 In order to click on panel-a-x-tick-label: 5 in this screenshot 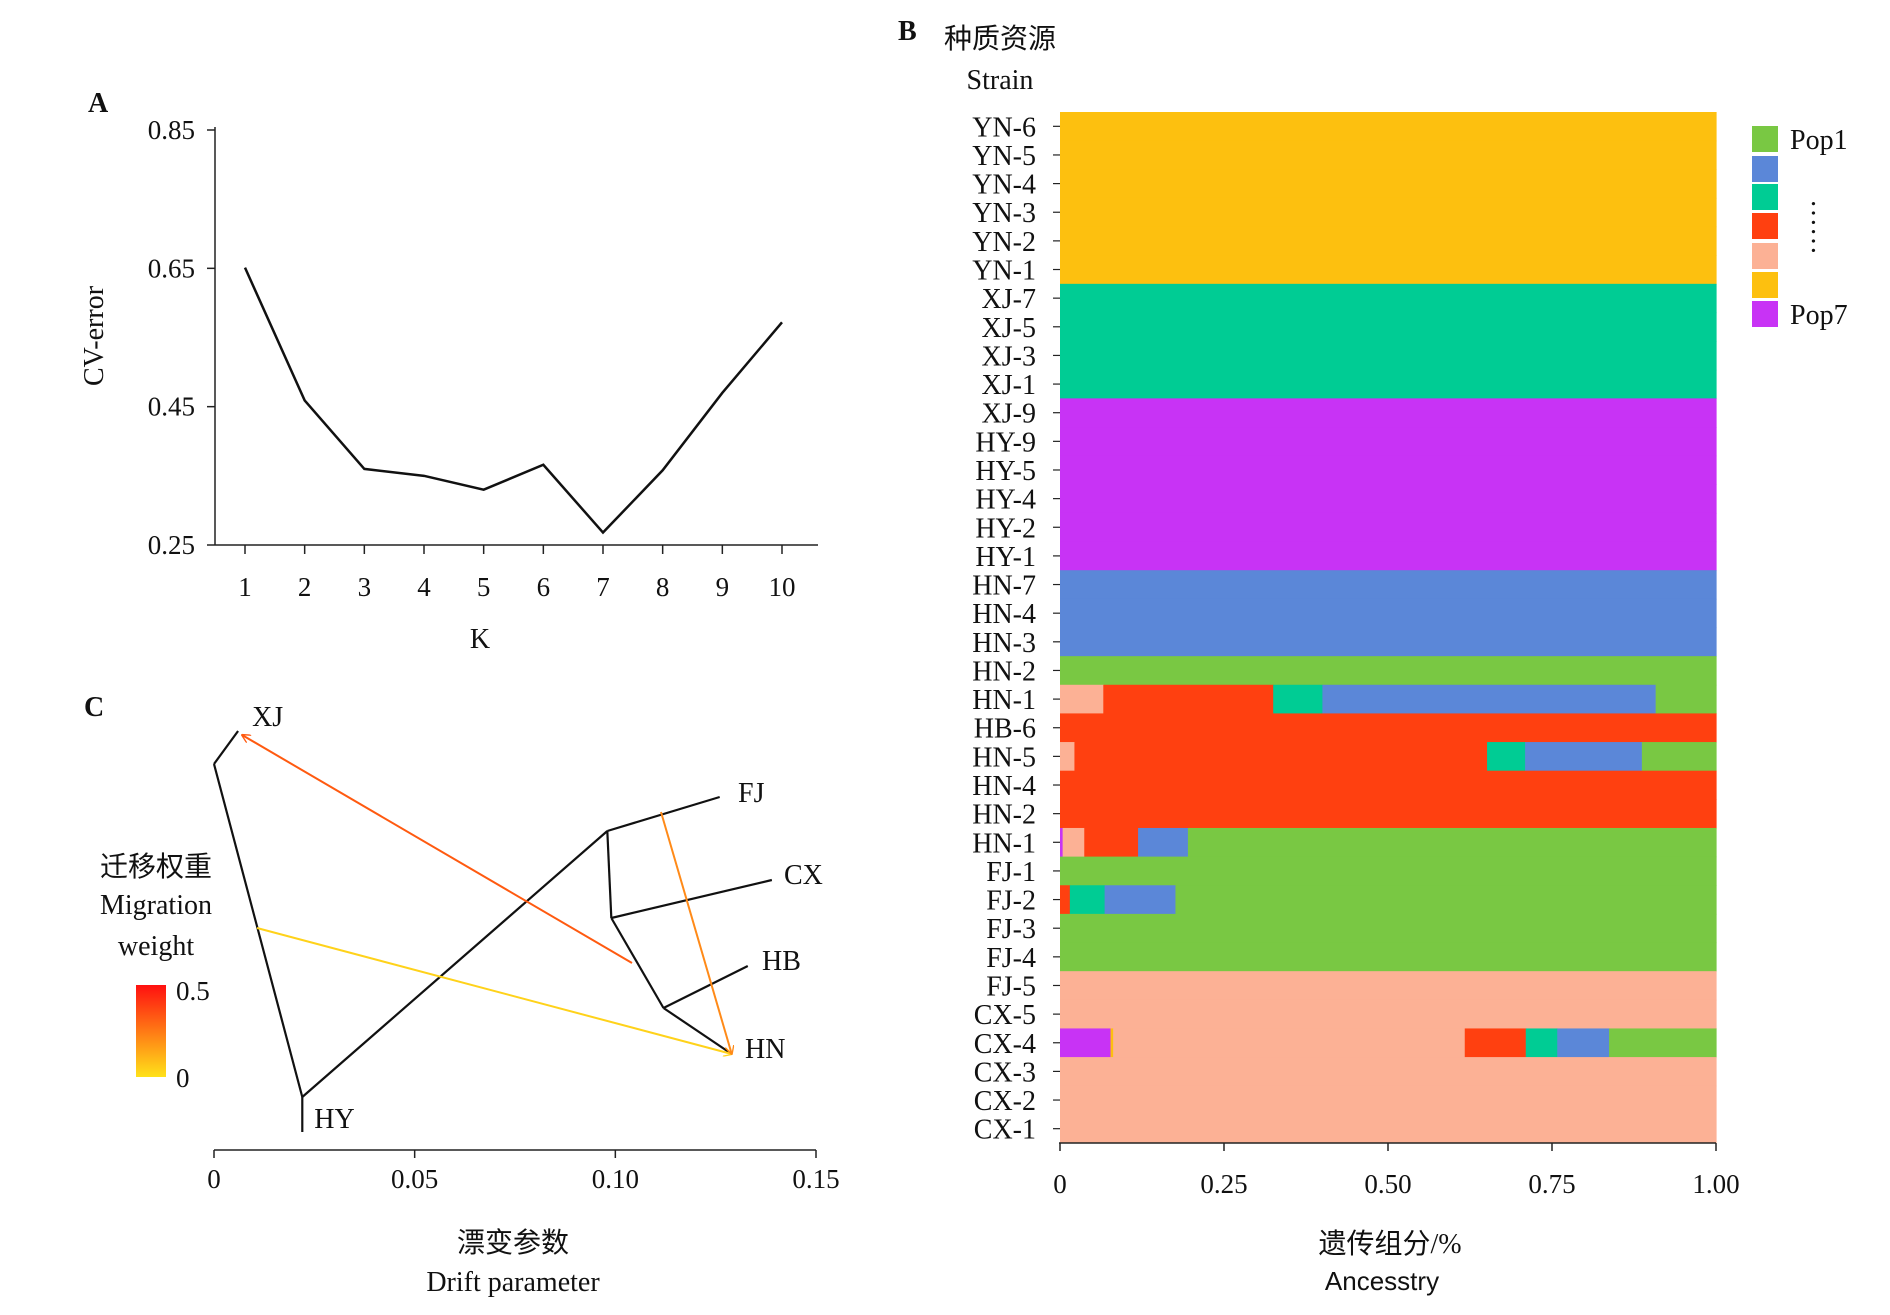, I will do `click(484, 587)`.